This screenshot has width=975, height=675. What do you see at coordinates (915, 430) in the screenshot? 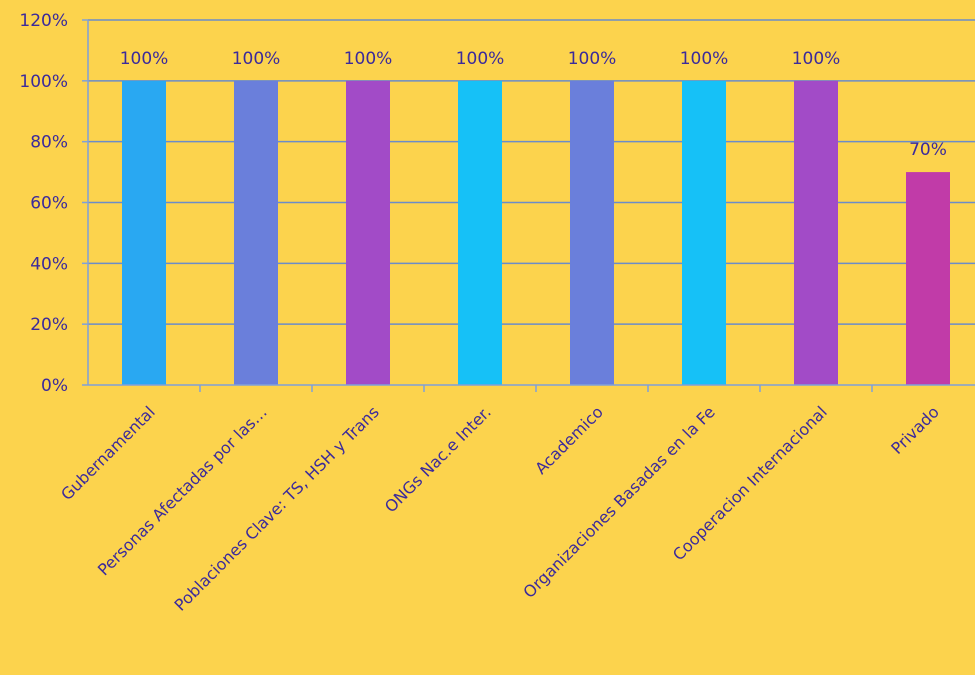
I see `category-label: Privado` at bounding box center [915, 430].